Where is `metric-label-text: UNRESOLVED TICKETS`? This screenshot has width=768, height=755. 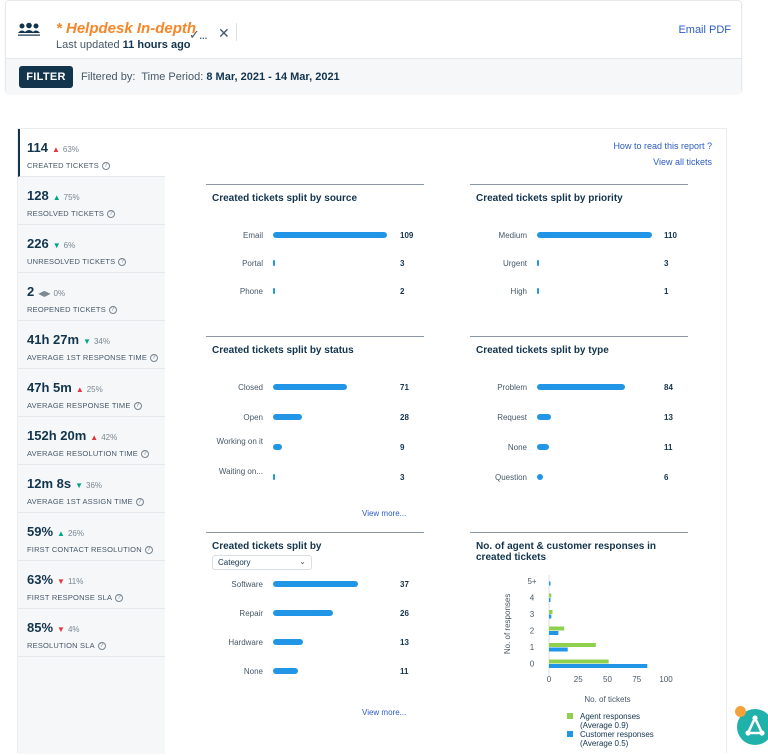
metric-label-text: UNRESOLVED TICKETS is located at coordinates (71, 261).